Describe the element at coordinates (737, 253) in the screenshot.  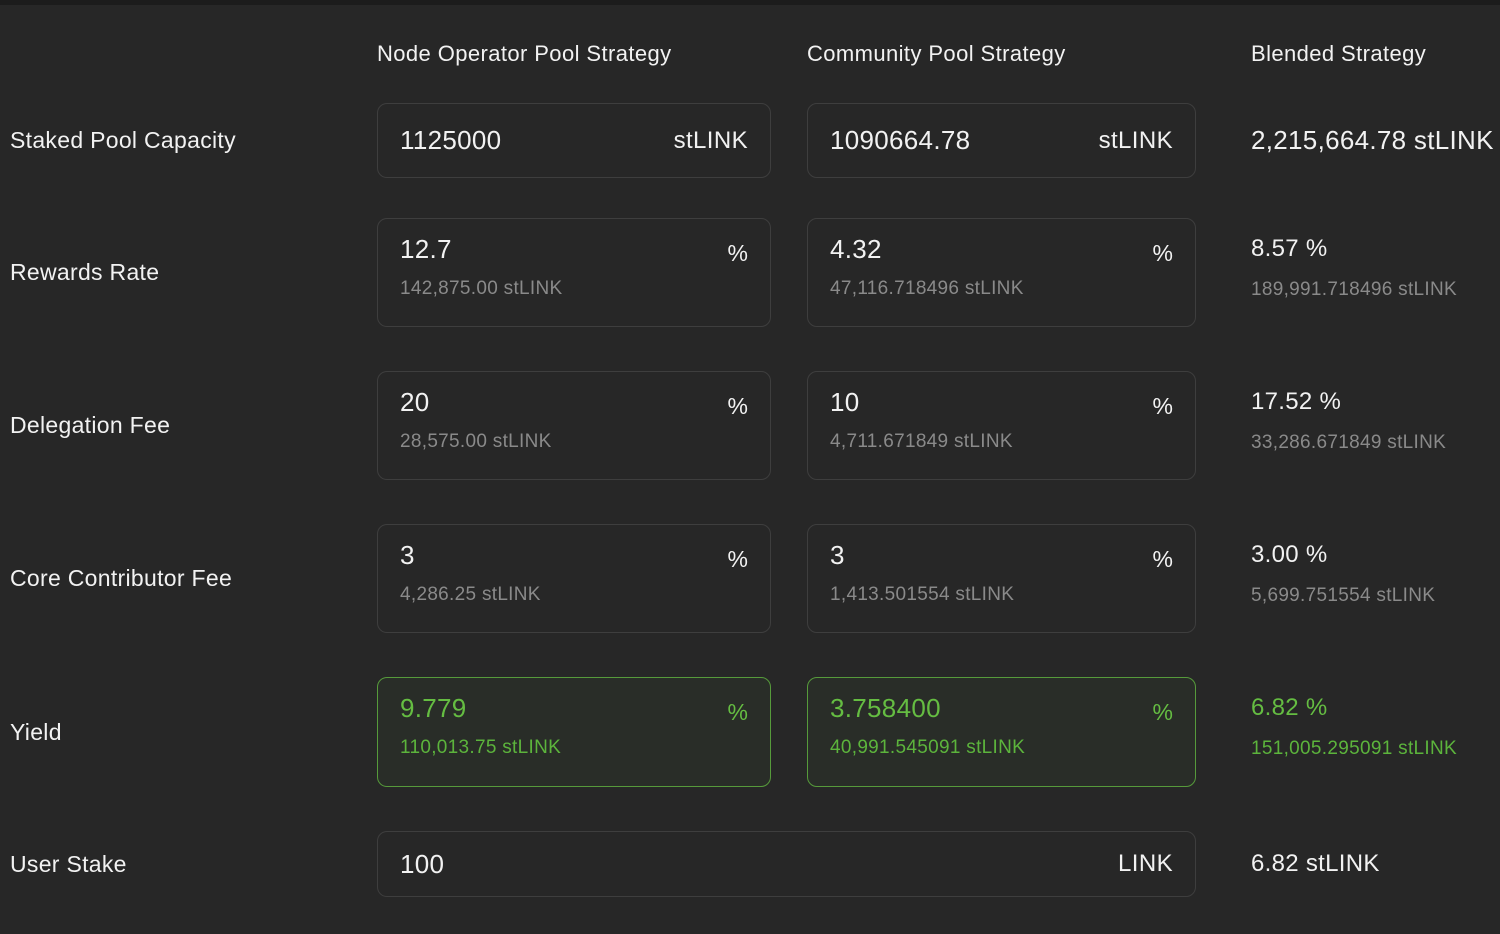
I see `rewards-rate-node-unit: %` at that location.